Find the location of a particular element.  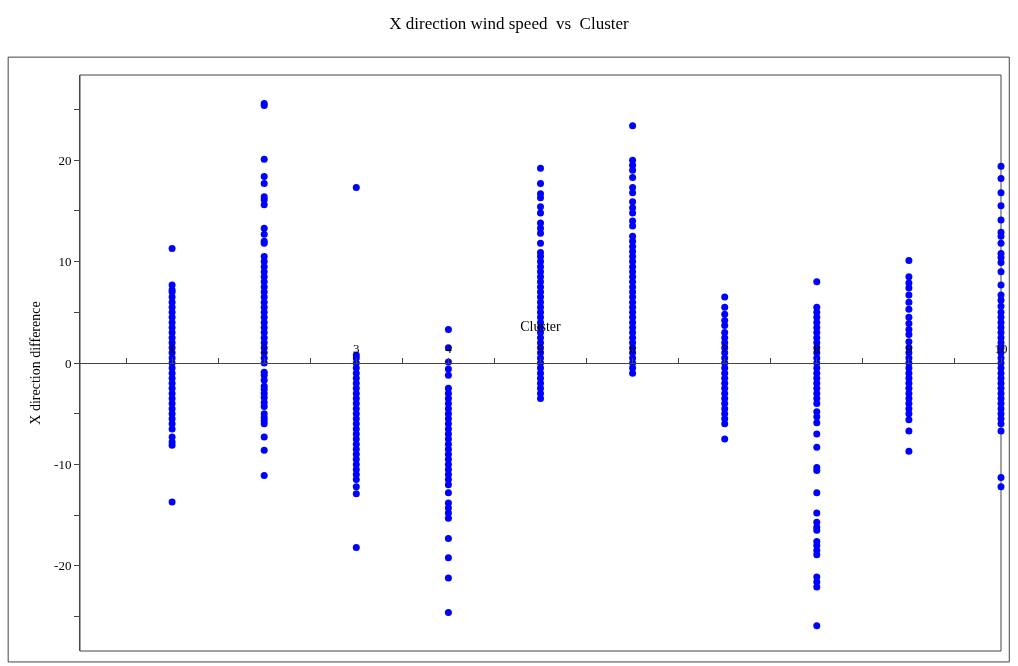

y-tick-label: 10 is located at coordinates (65, 262).